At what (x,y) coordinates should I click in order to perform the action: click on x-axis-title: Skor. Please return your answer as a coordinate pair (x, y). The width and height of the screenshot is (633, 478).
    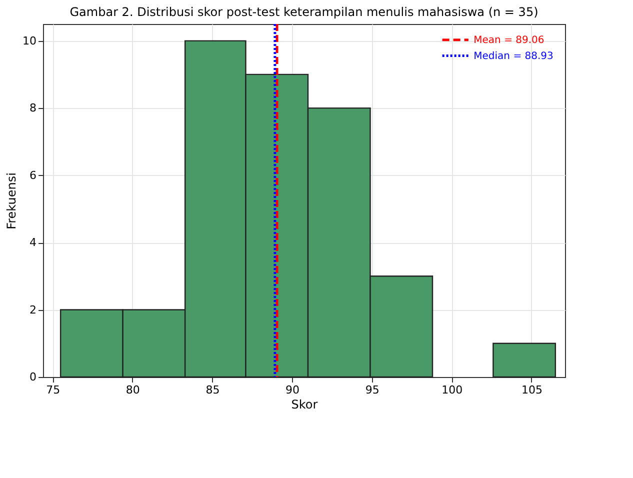
    Looking at the image, I should click on (304, 405).